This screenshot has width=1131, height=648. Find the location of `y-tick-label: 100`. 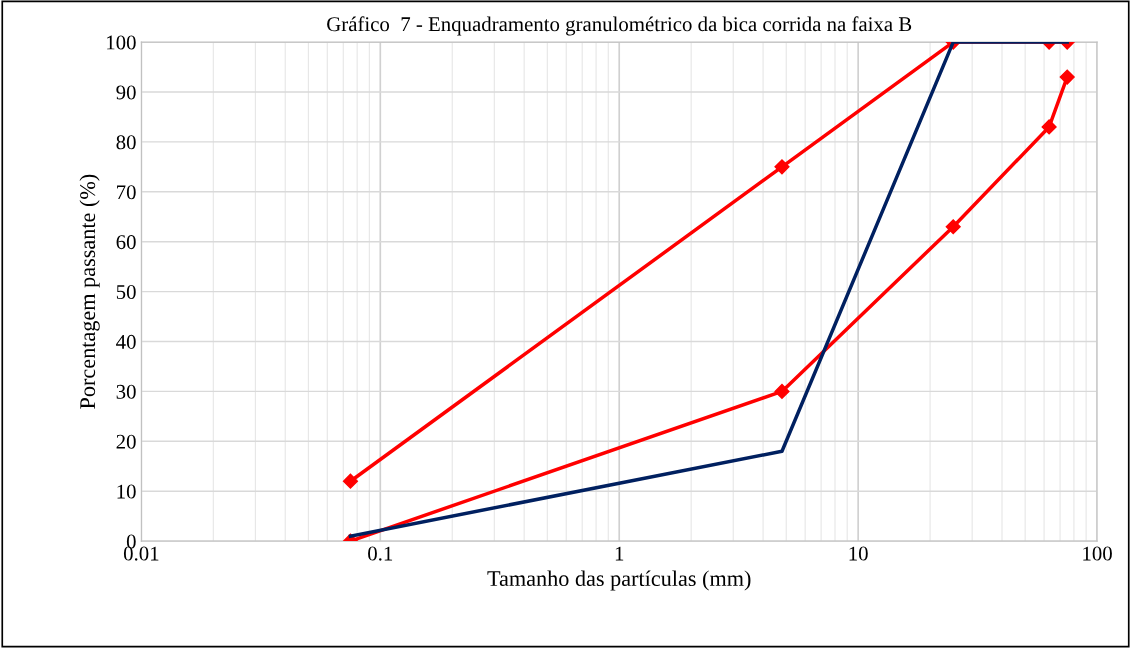

y-tick-label: 100 is located at coordinates (121, 42).